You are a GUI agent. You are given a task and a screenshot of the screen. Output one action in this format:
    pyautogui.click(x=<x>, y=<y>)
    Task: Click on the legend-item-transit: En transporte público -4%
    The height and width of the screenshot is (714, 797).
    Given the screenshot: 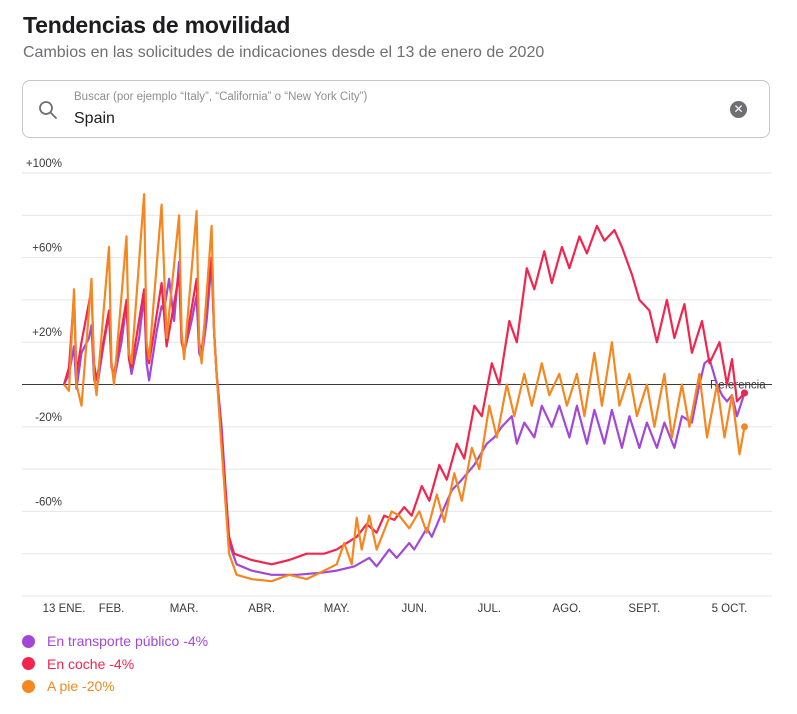 What is the action you would take?
    pyautogui.click(x=115, y=641)
    